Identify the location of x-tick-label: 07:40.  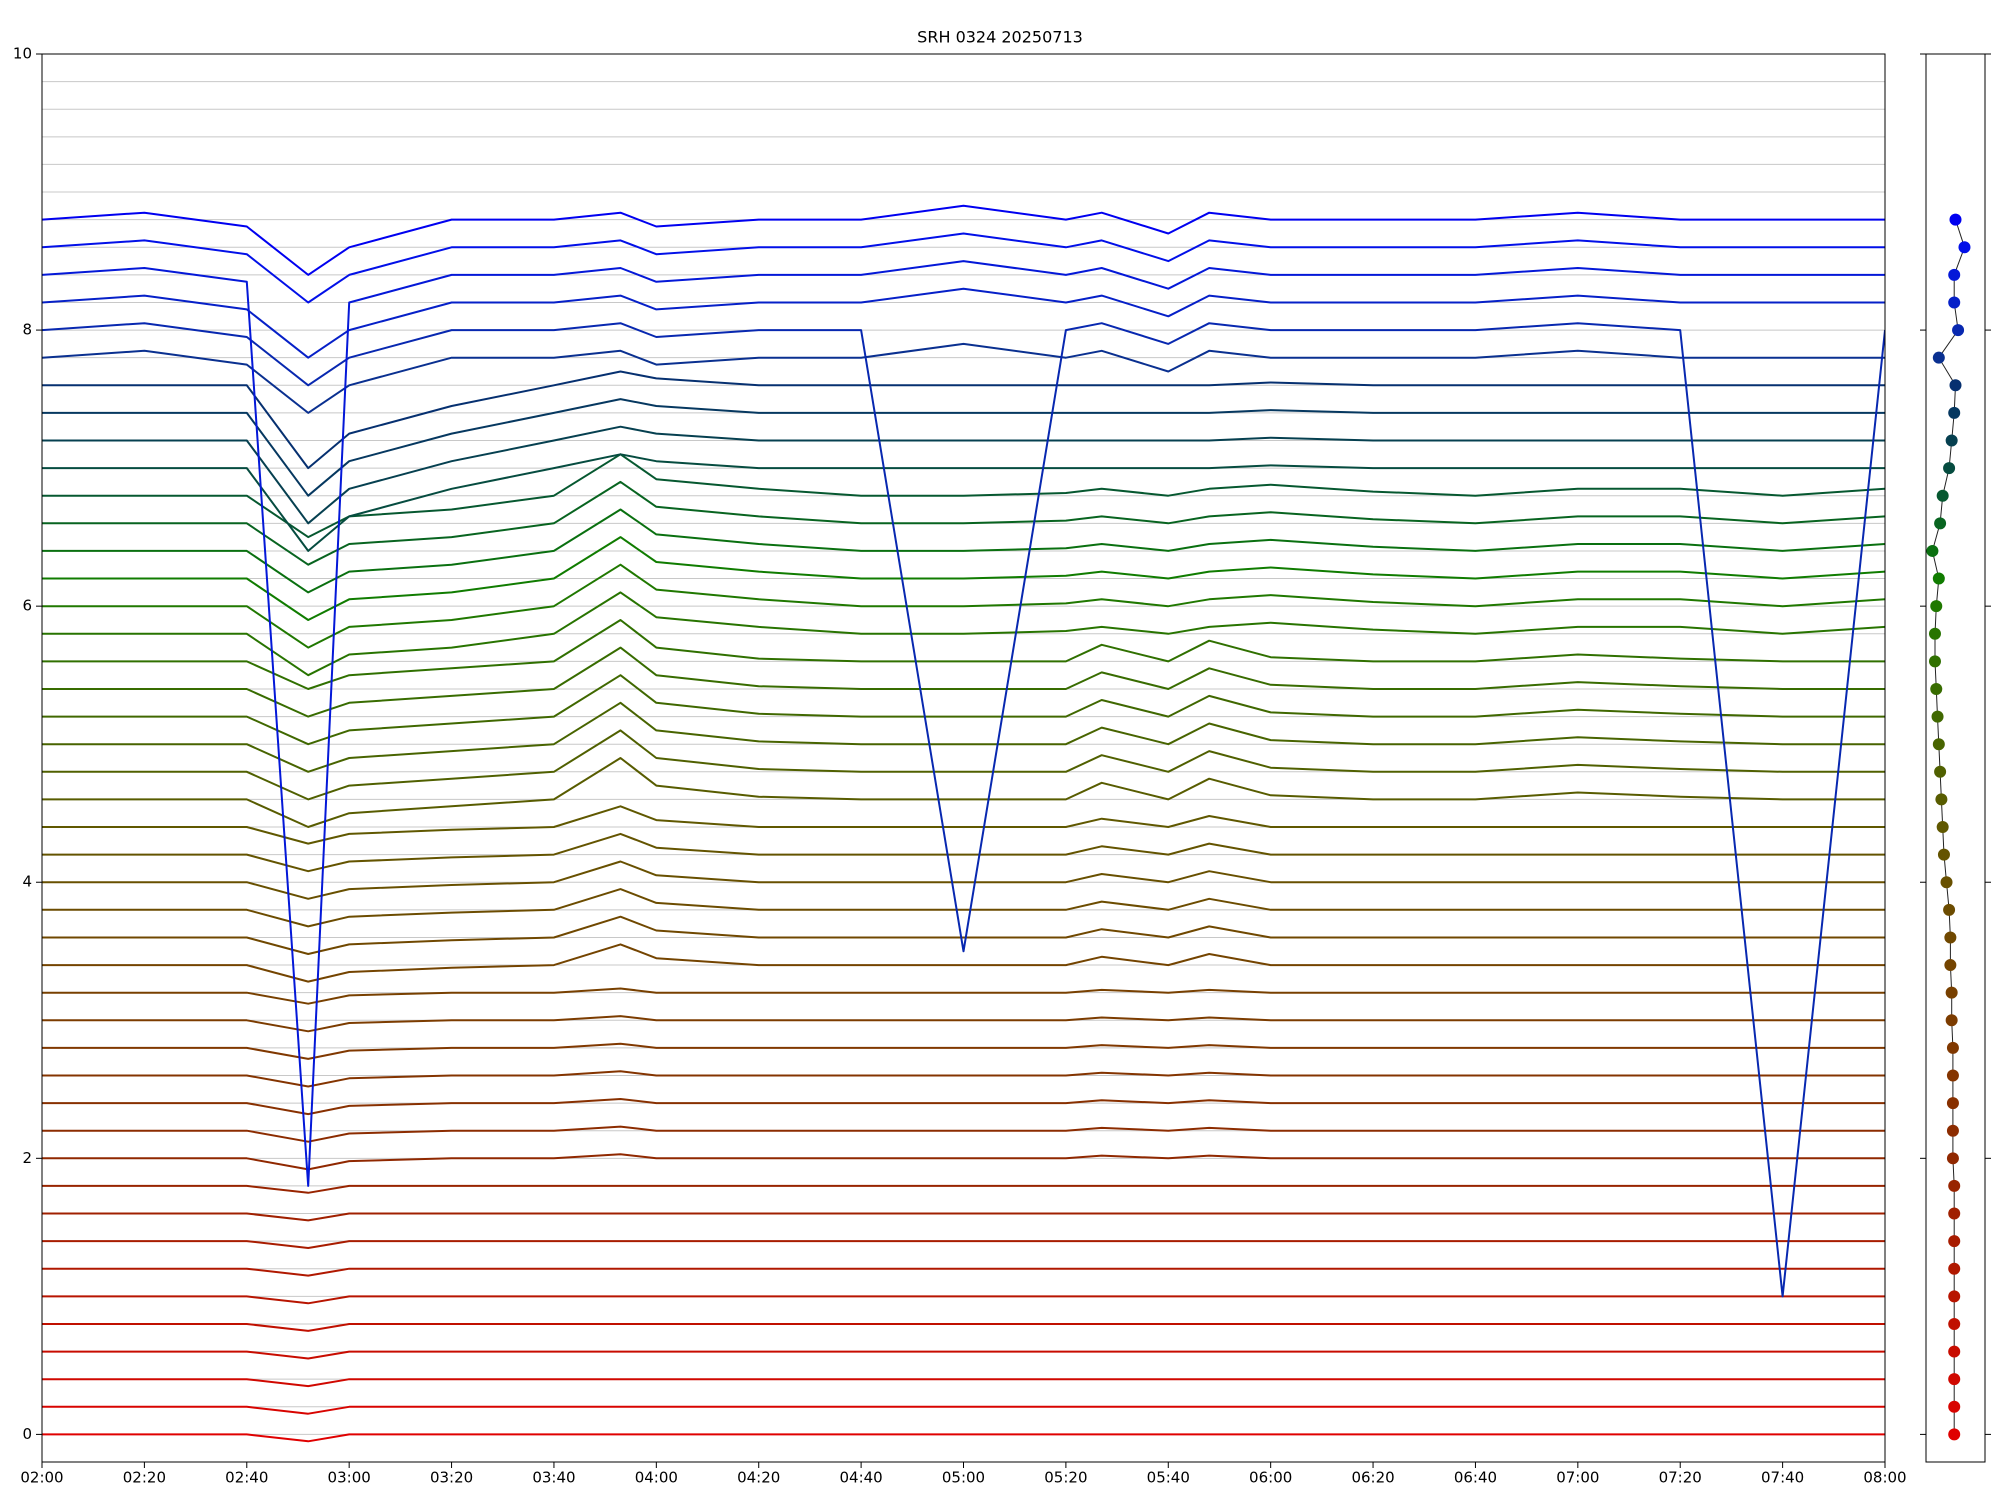
(1782, 1478).